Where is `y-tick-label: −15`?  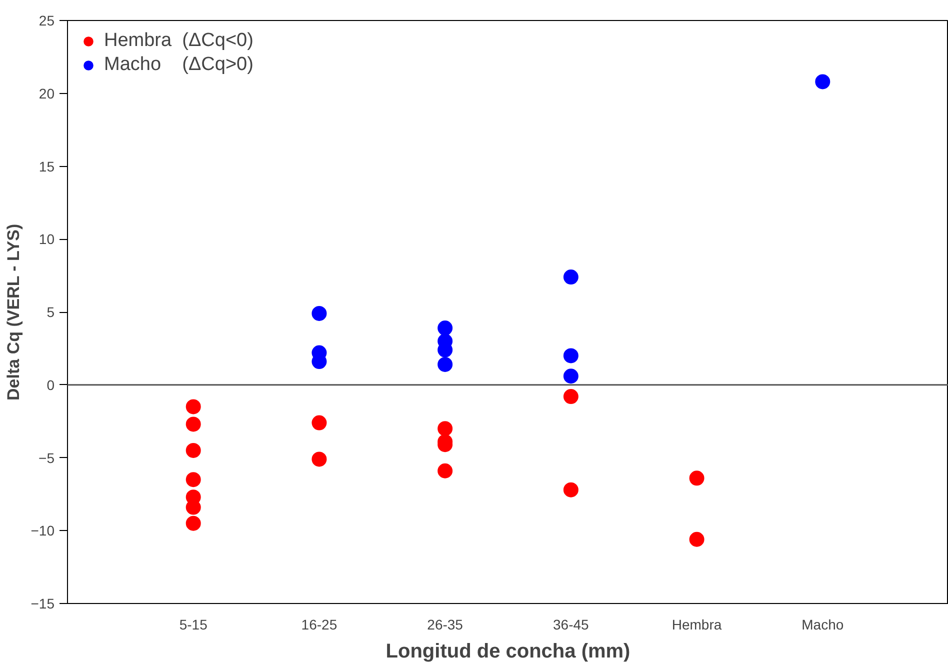 y-tick-label: −15 is located at coordinates (42, 604).